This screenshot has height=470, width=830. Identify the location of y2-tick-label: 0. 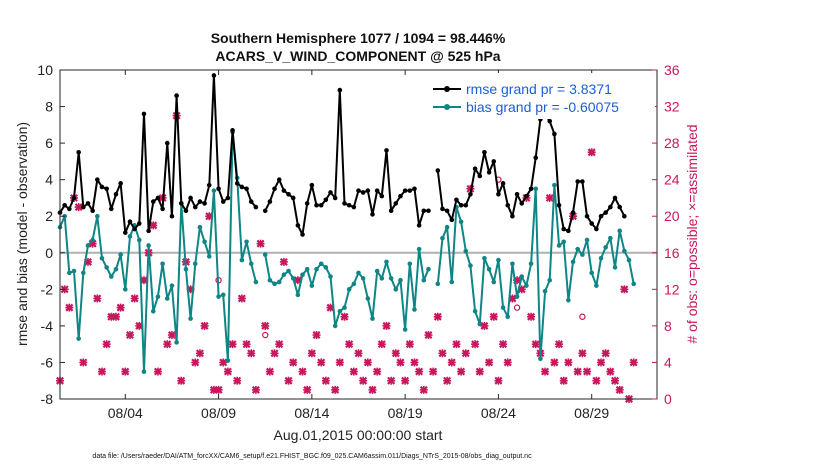
(668, 399).